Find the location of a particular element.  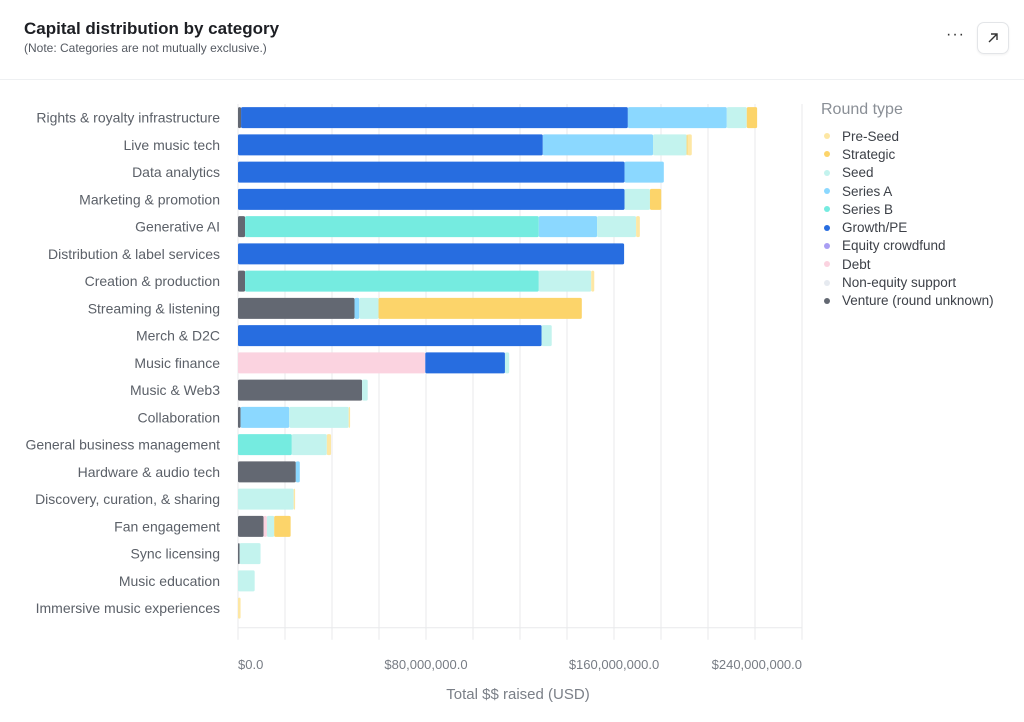

x-tick-label: $80,000,000.0 is located at coordinates (425, 664).